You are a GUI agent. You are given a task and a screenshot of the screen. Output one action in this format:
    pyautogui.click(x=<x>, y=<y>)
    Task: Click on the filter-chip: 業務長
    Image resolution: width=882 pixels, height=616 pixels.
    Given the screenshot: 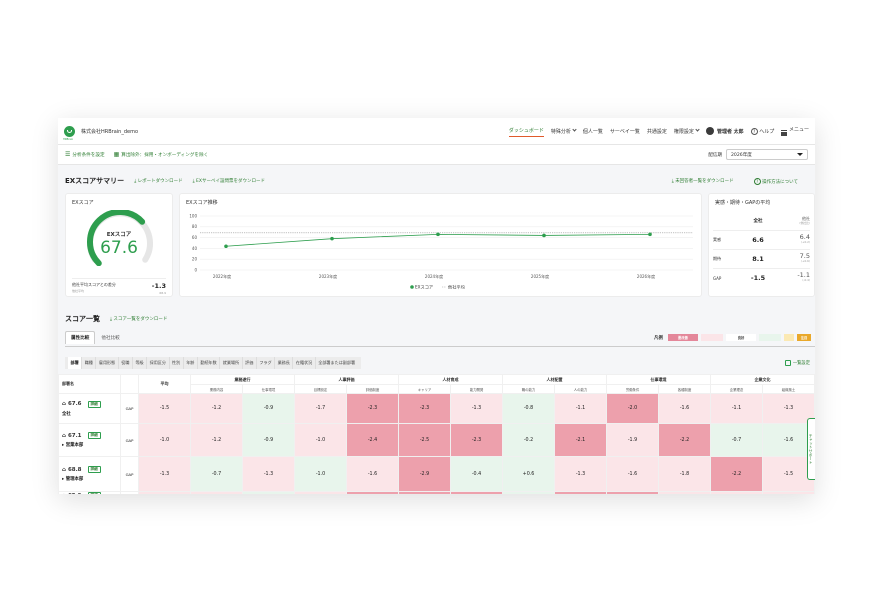 What is the action you would take?
    pyautogui.click(x=284, y=363)
    